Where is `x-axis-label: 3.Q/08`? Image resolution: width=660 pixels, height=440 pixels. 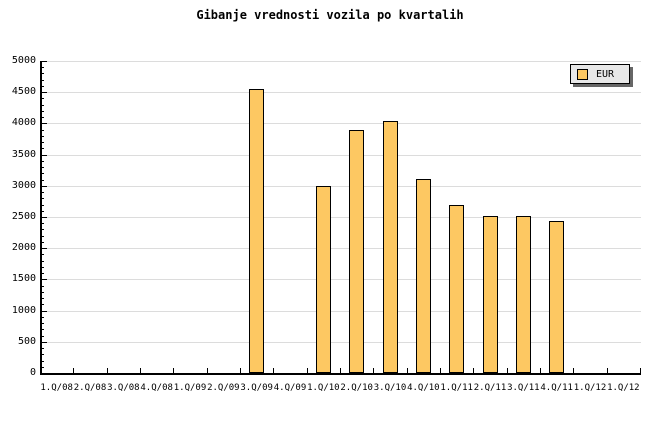
x-axis-label: 3.Q/08 is located at coordinates (123, 388).